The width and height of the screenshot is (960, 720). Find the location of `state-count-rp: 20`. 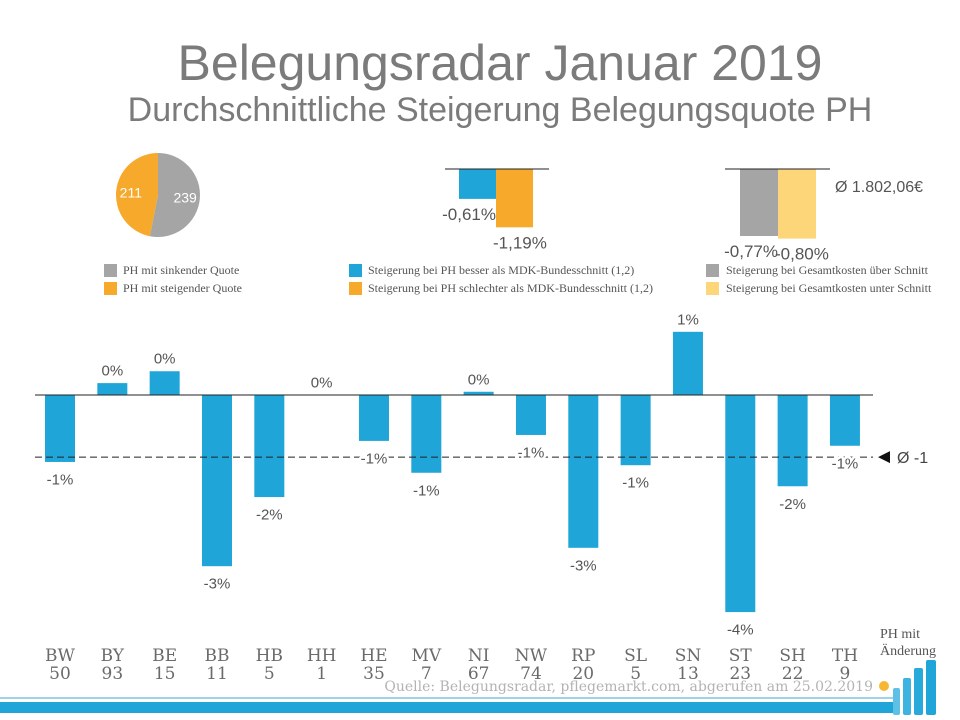

state-count-rp: 20 is located at coordinates (583, 674).